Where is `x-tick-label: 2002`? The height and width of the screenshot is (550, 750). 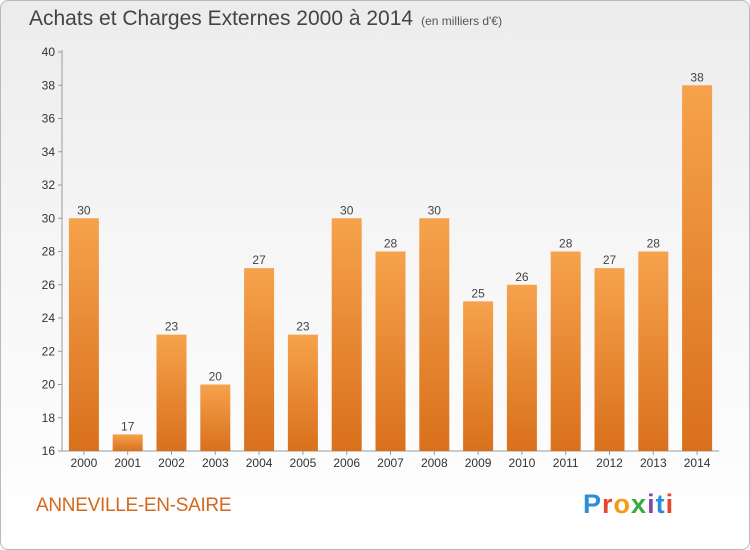
x-tick-label: 2002 is located at coordinates (171, 463).